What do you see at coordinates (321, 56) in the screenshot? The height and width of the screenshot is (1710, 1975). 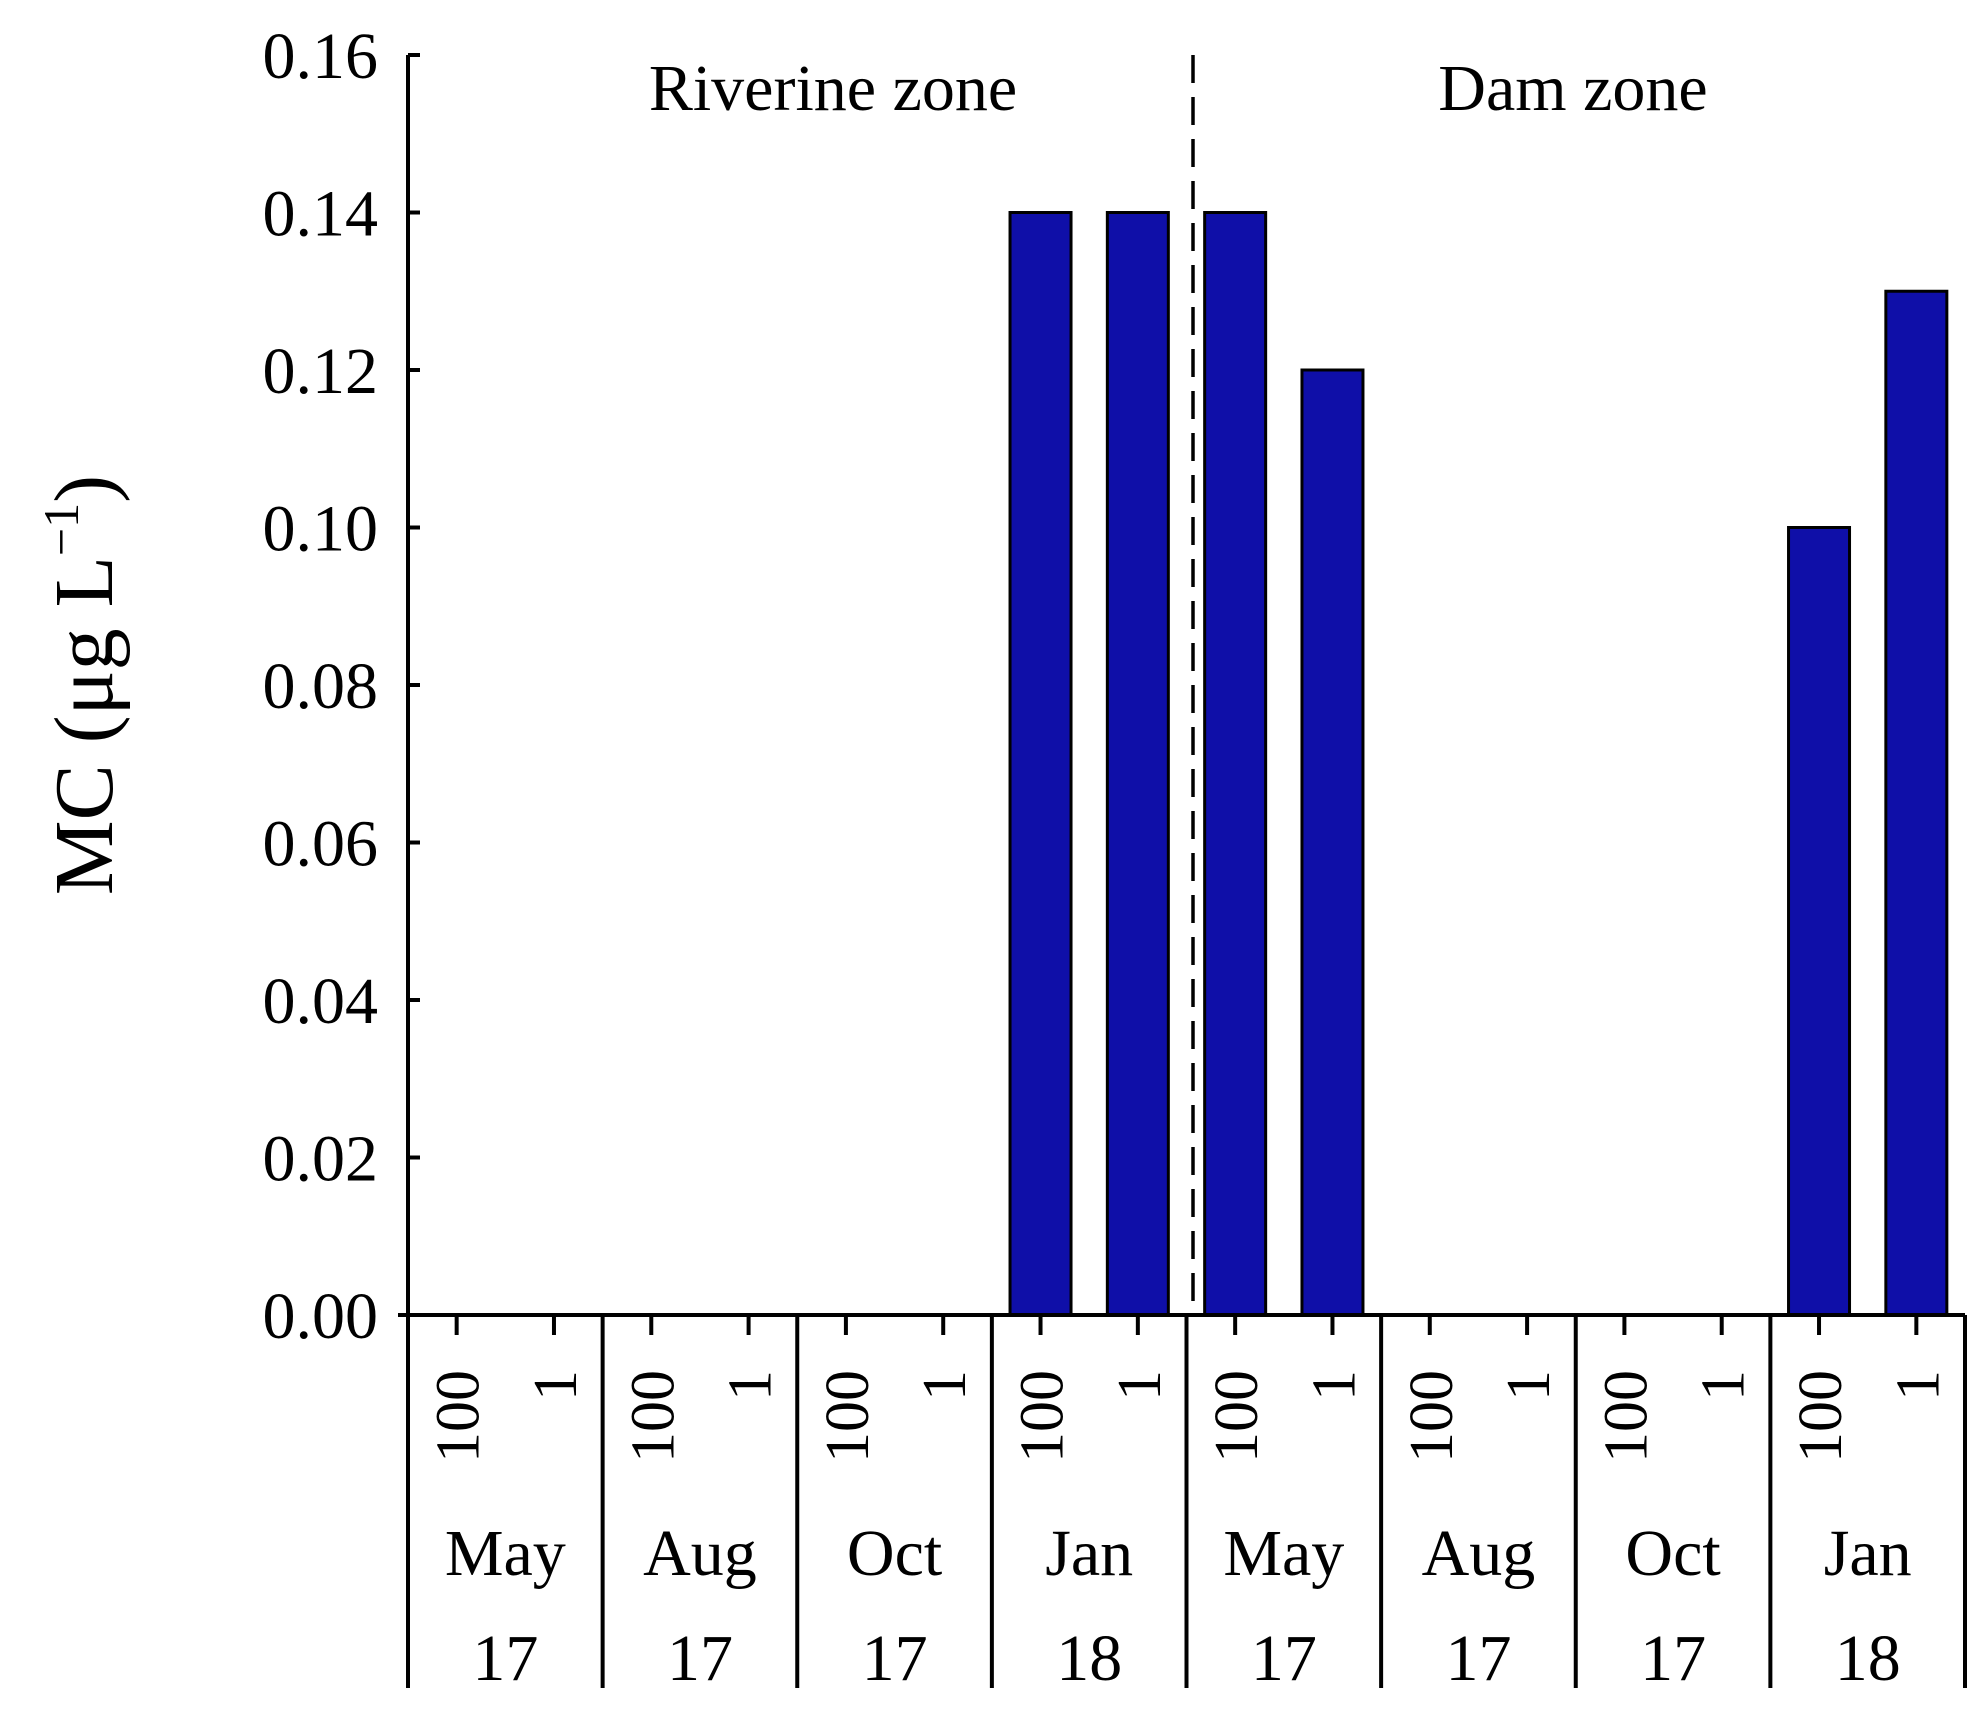 I see `y-tick-label: 0.16` at bounding box center [321, 56].